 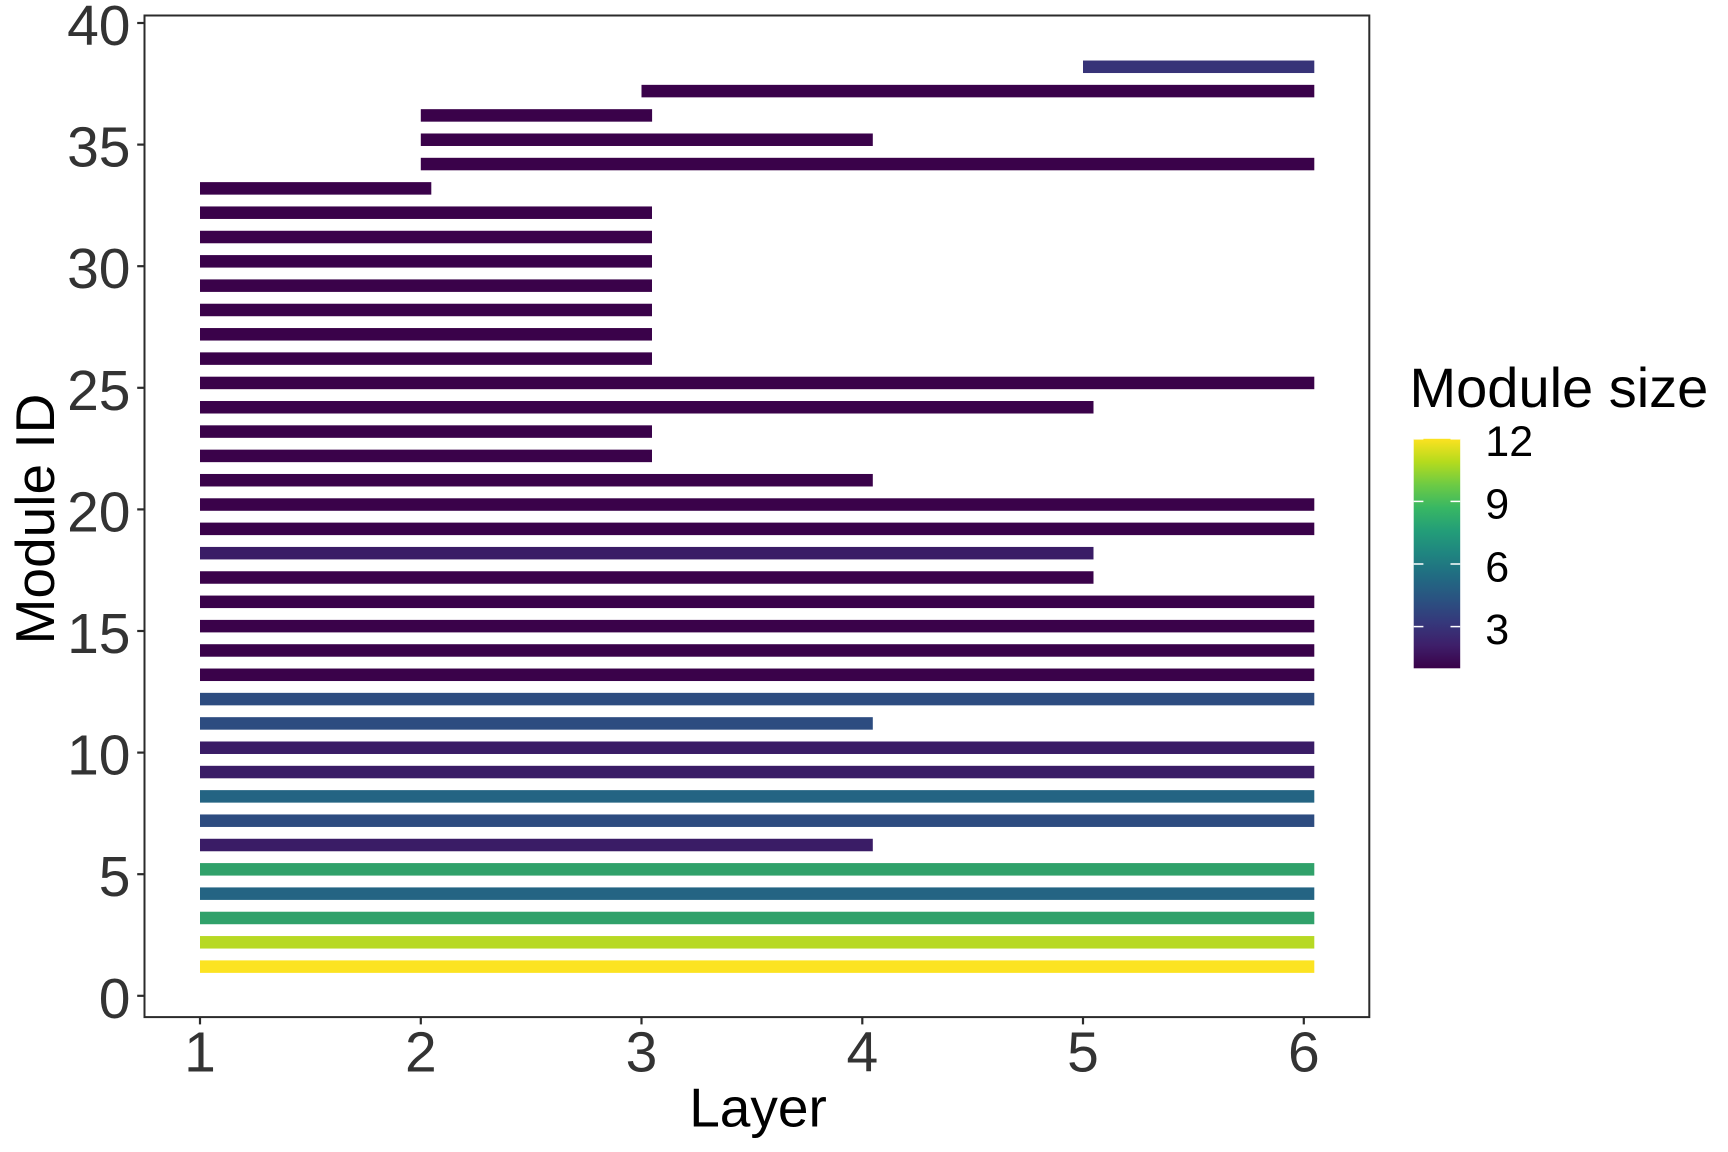 What do you see at coordinates (98, 148) in the screenshot?
I see `svg-text: 35` at bounding box center [98, 148].